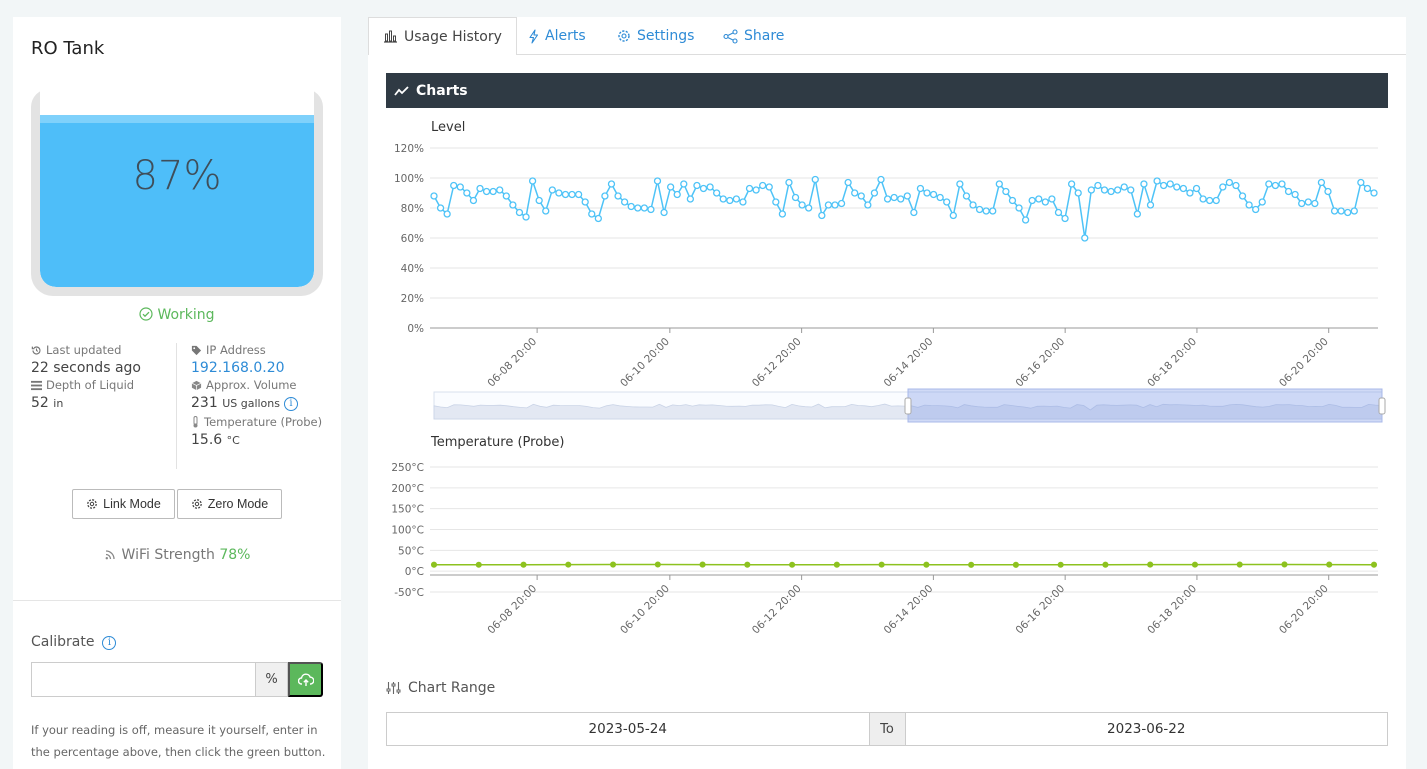 The image size is (1427, 769). Describe the element at coordinates (196, 350) in the screenshot. I see `tag-icon` at that location.